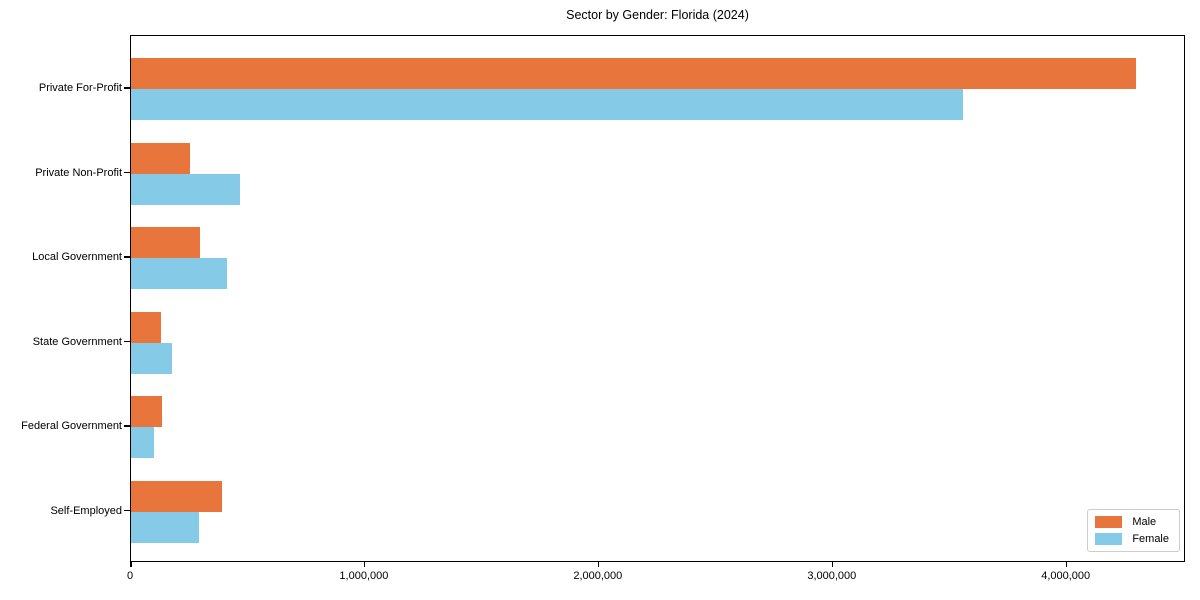  What do you see at coordinates (1133, 530) in the screenshot?
I see `legend: Male Female` at bounding box center [1133, 530].